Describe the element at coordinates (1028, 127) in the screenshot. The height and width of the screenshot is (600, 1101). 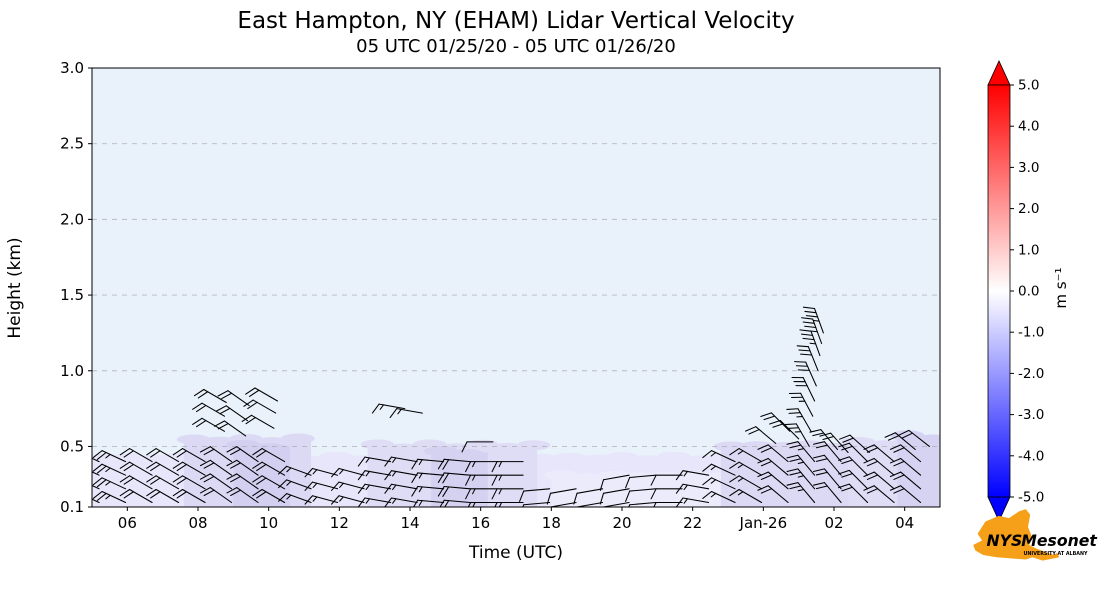
I see `colorbar-tick-label: 4.0` at that location.